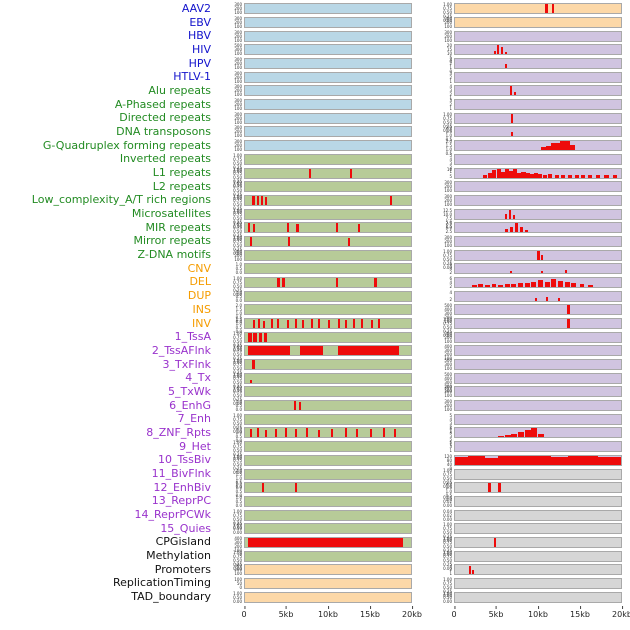 This screenshot has width=630, height=630. I want to click on x-axis-spacer, so click(122, 616).